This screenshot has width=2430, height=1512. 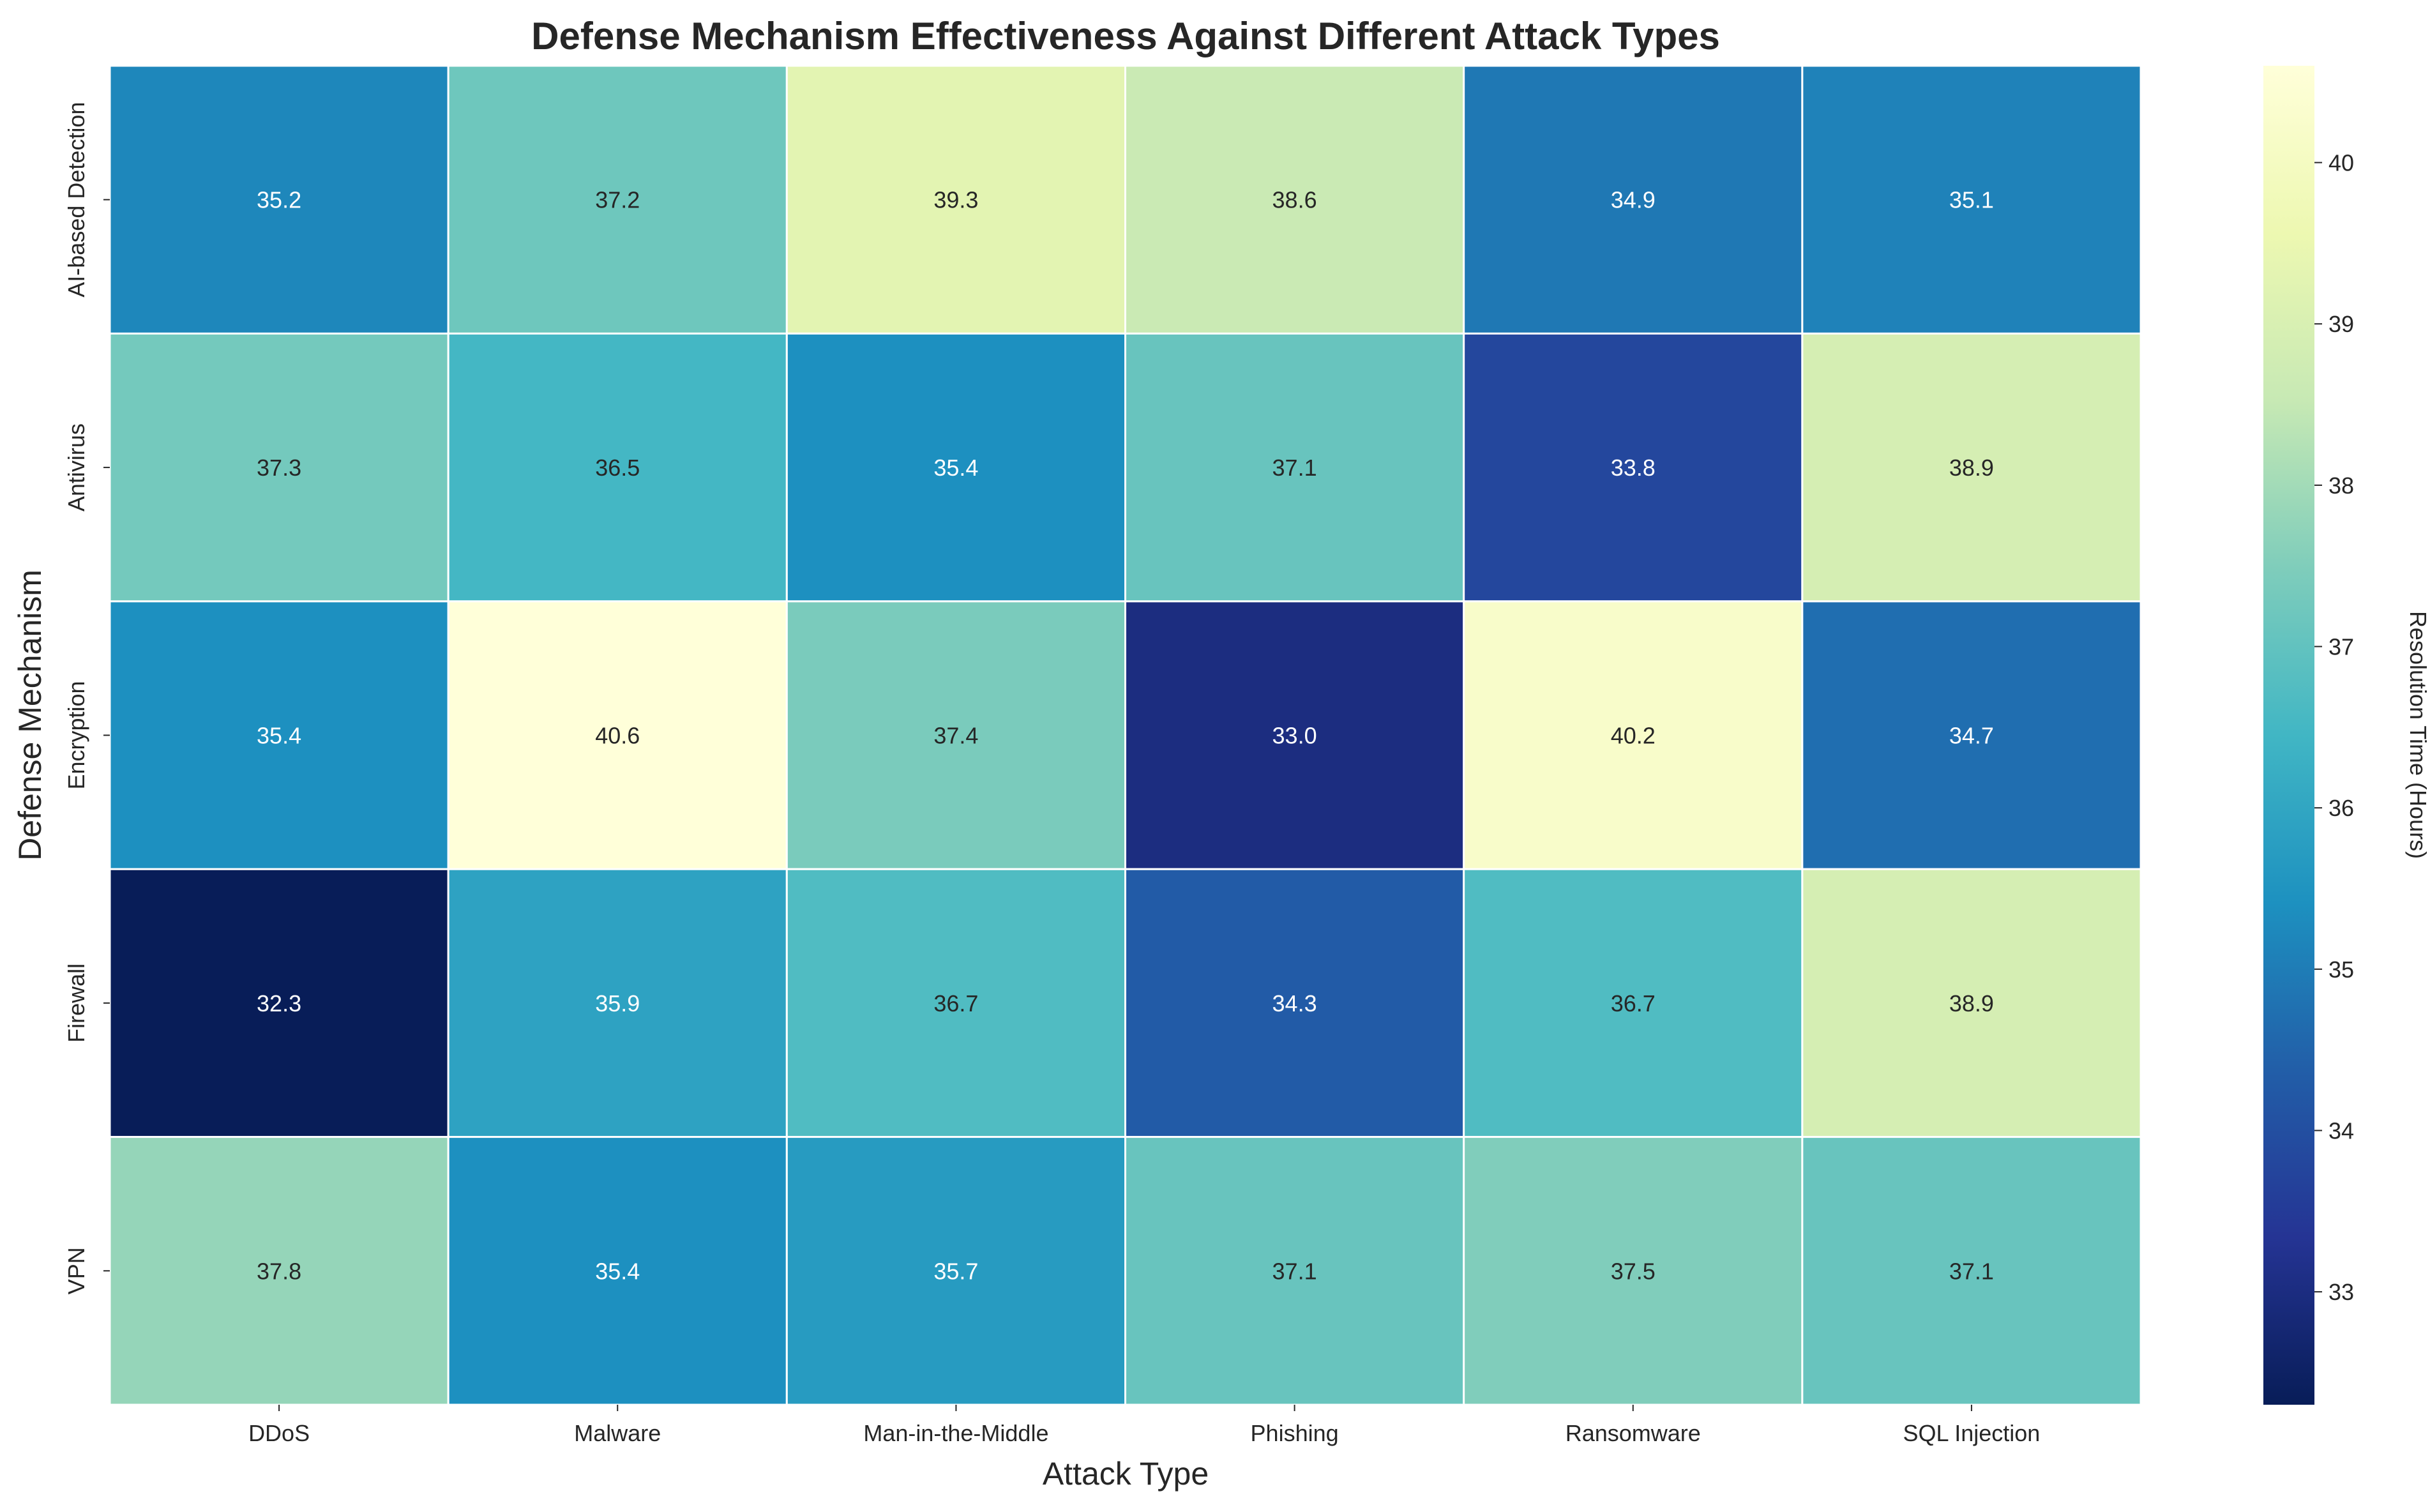 I want to click on cell-value-label: 35.7, so click(x=955, y=1271).